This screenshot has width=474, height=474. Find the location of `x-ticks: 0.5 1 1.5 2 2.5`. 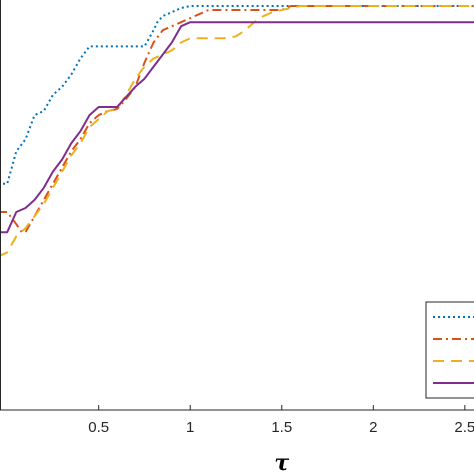

x-ticks: 0.5 1 1.5 2 2.5 is located at coordinates (281, 420).